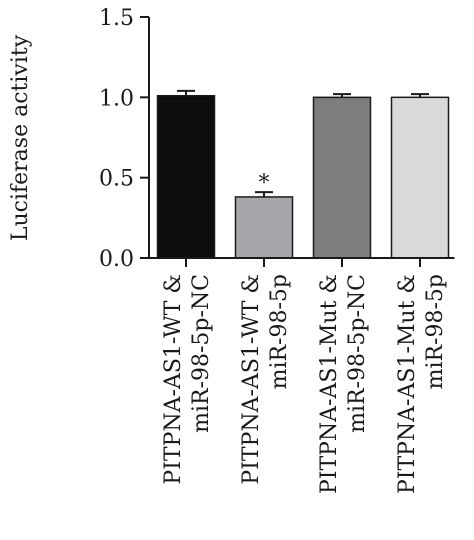 The image size is (474, 540). I want to click on y-tick-label: 0.5, so click(116, 179).